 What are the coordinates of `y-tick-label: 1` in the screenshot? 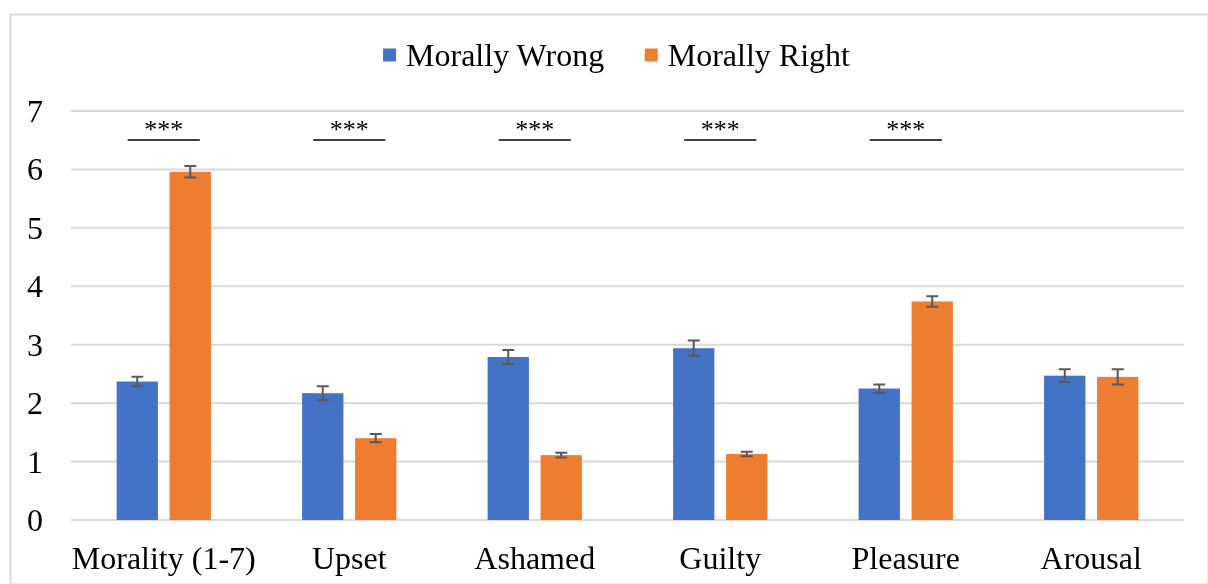 It's located at (35, 461).